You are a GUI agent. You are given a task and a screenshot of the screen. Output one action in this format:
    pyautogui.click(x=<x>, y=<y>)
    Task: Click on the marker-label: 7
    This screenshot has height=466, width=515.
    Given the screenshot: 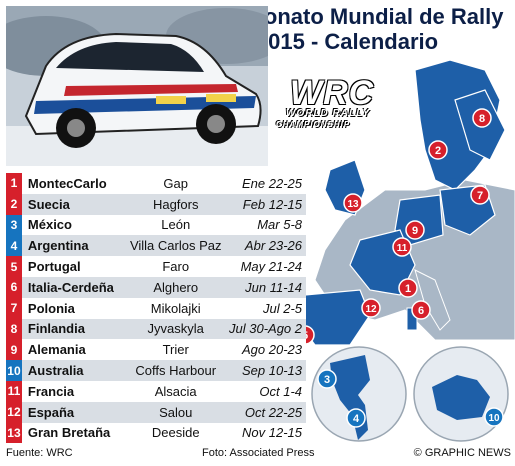 What is the action you would take?
    pyautogui.click(x=480, y=196)
    